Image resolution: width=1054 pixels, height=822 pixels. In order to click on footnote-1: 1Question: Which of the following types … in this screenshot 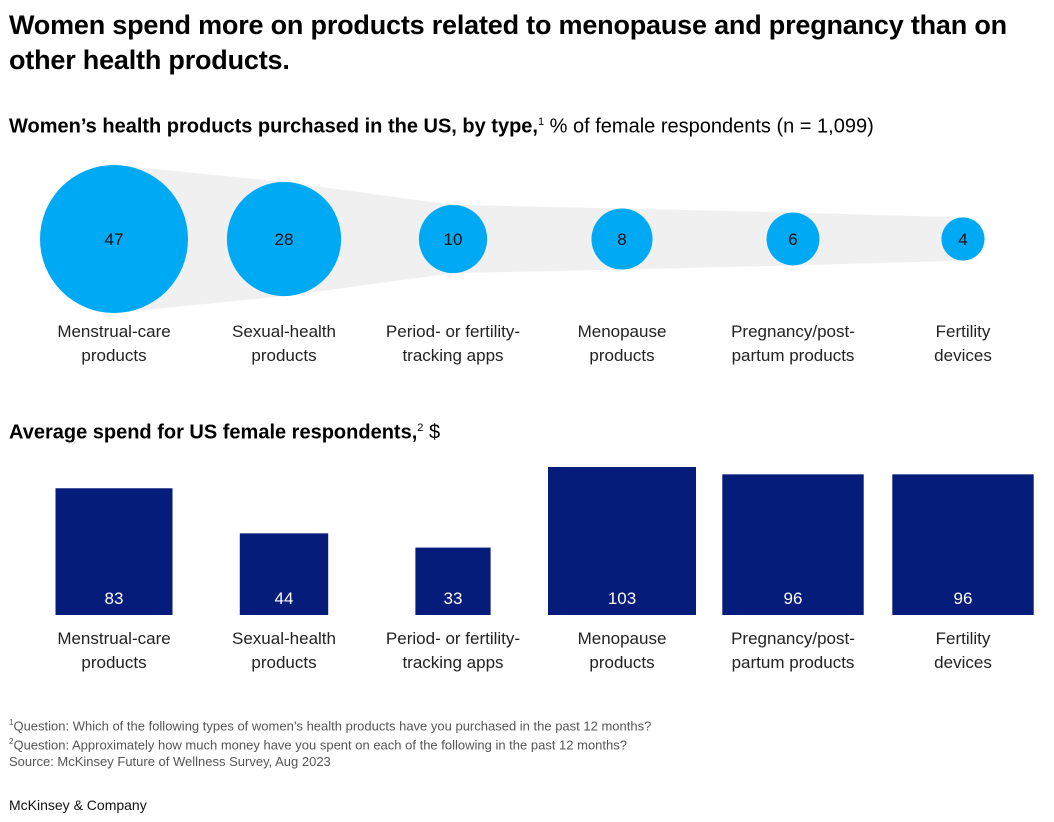, I will do `click(330, 726)`.